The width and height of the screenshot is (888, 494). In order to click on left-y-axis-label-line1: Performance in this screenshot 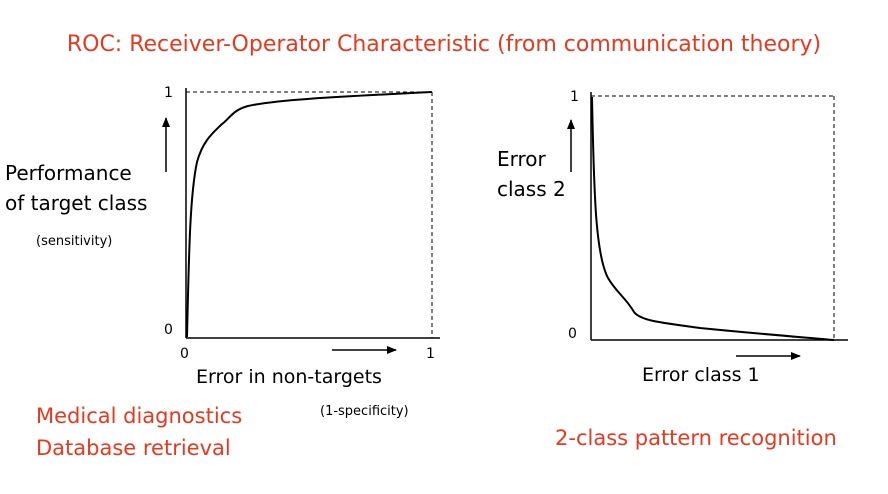, I will do `click(68, 173)`.